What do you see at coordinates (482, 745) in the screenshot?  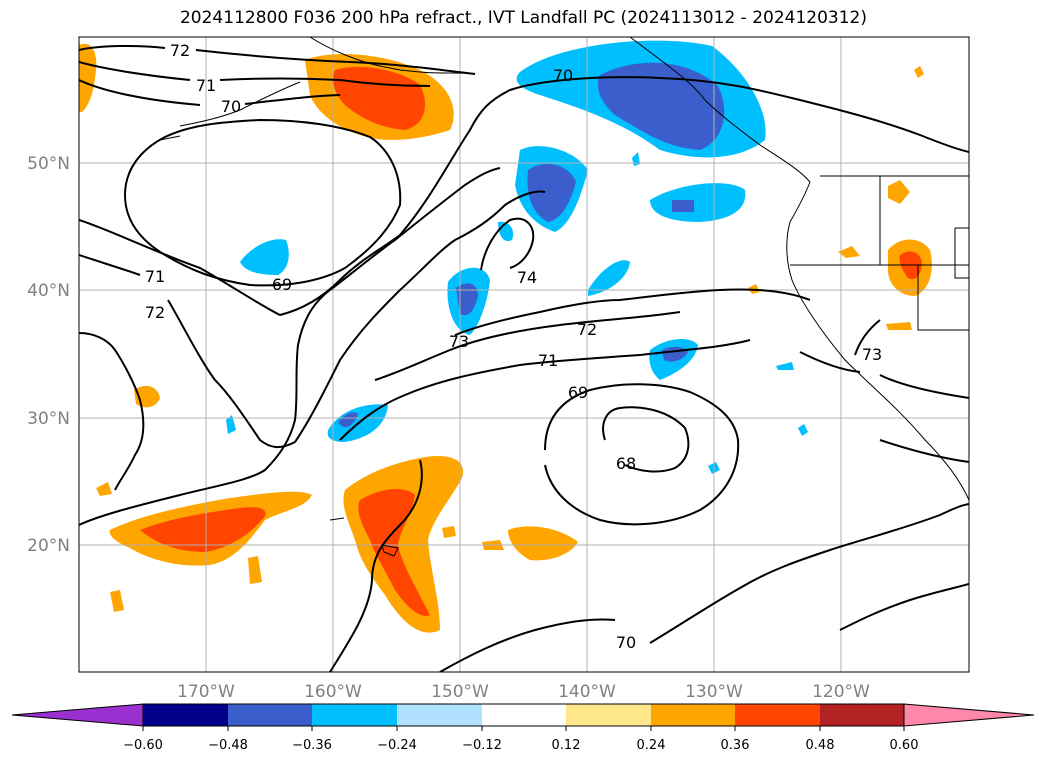 I see `colorbar-tick-label: −0.12` at bounding box center [482, 745].